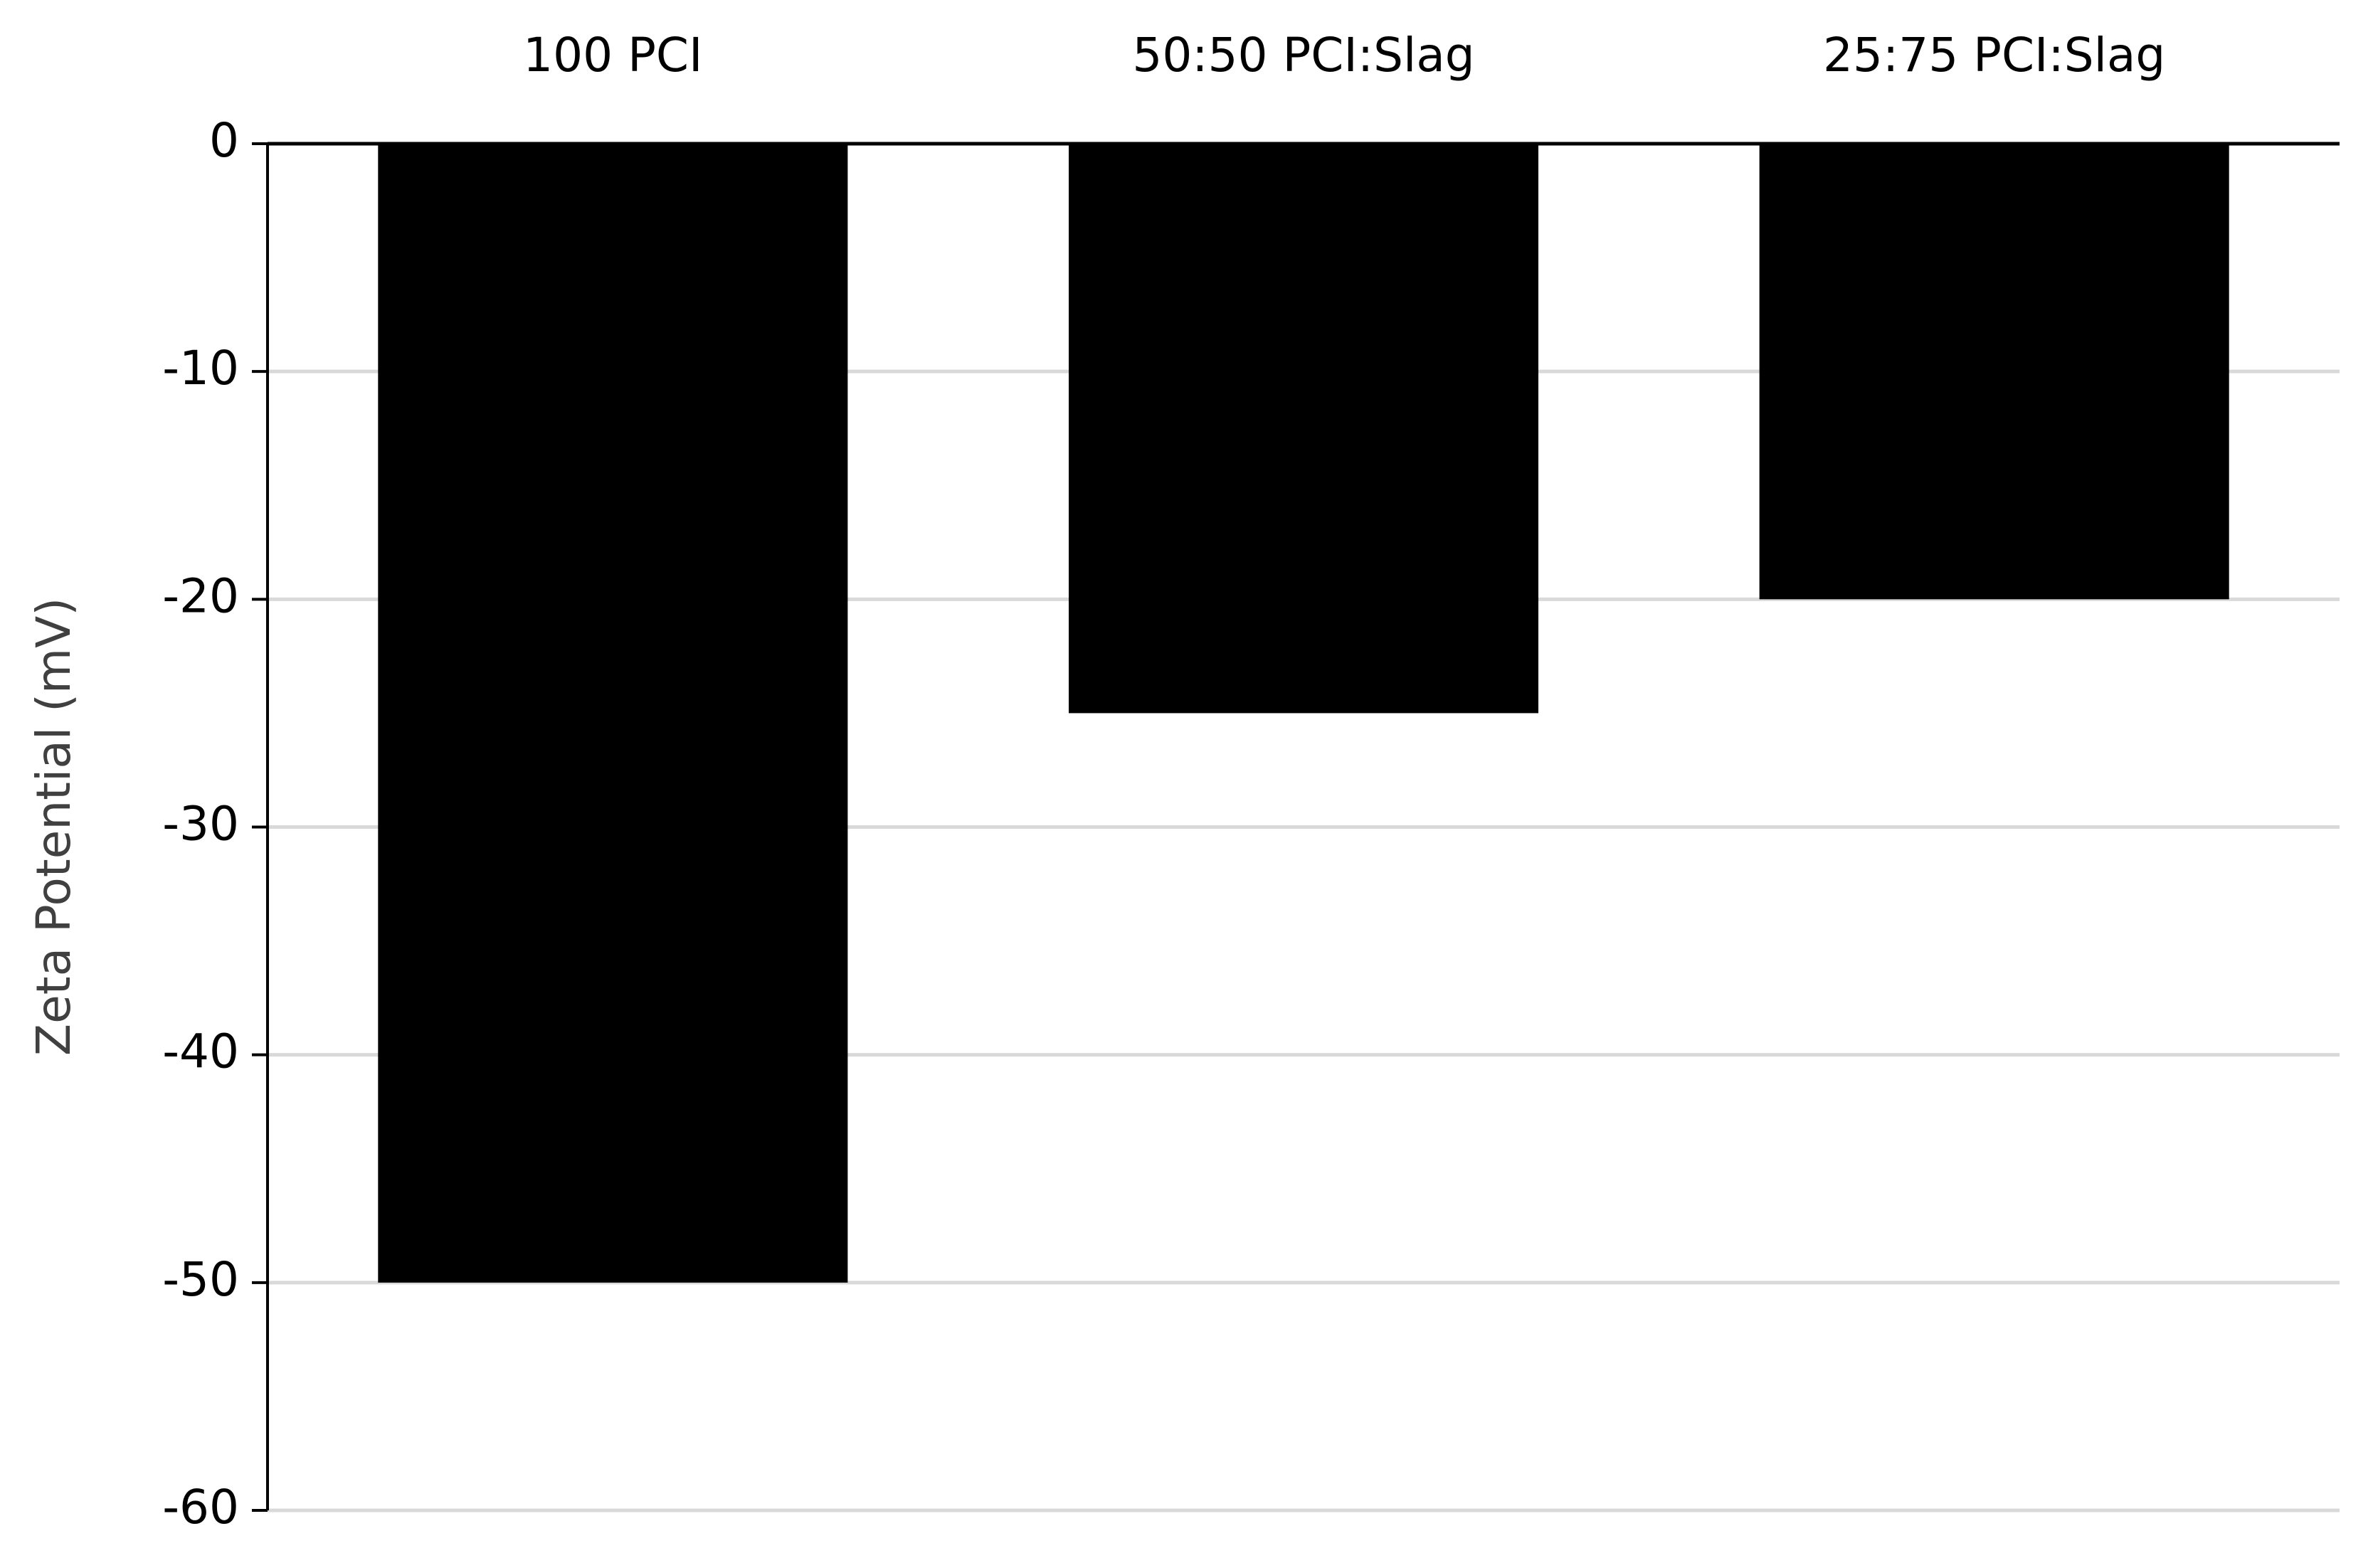  What do you see at coordinates (201, 1507) in the screenshot?
I see `y-tick-label: -60` at bounding box center [201, 1507].